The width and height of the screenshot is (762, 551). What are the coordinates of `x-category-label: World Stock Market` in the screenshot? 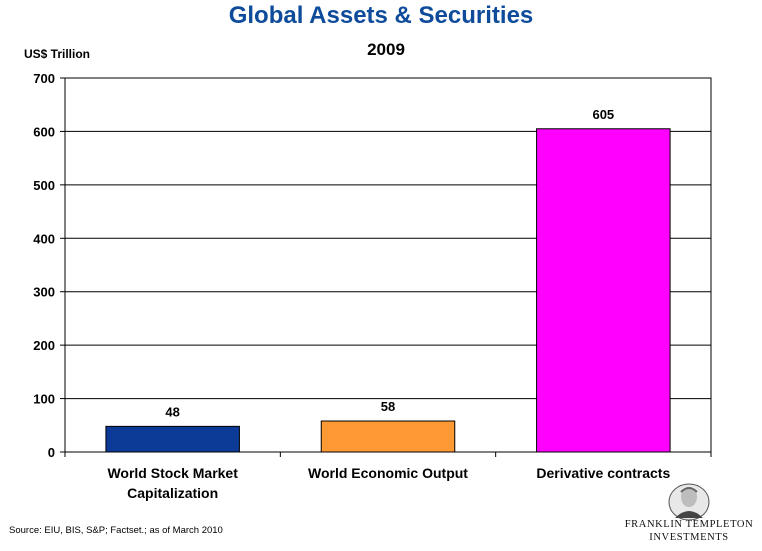 It's located at (172, 473).